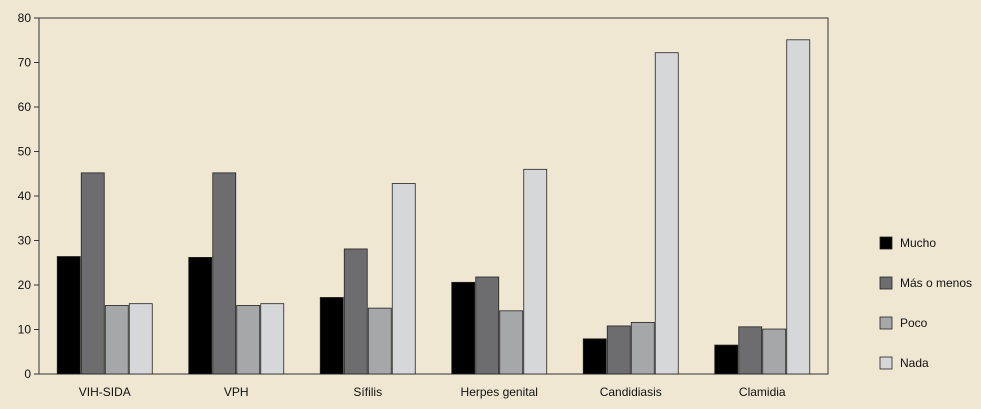 The width and height of the screenshot is (981, 409). Describe the element at coordinates (936, 283) in the screenshot. I see `legend-label: Más o menos` at that location.